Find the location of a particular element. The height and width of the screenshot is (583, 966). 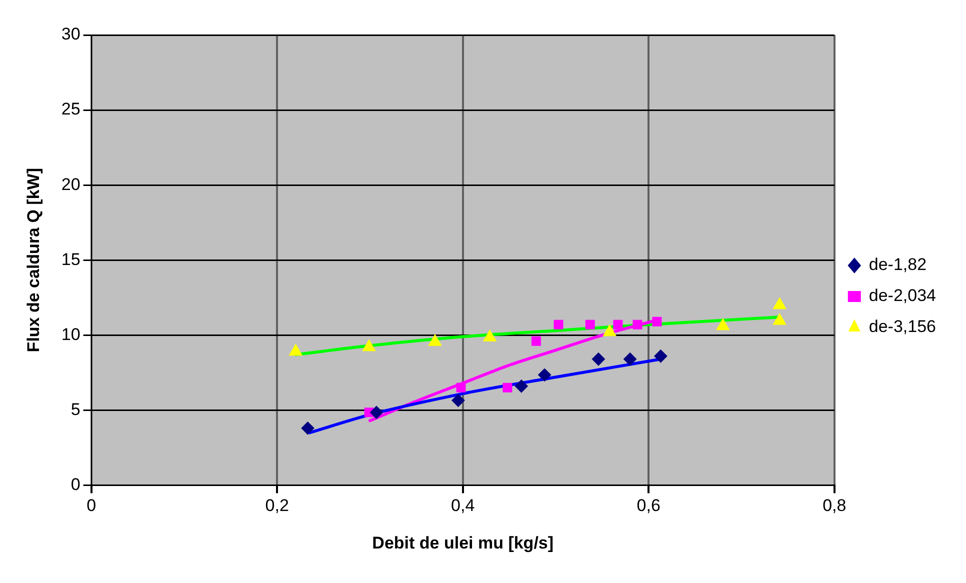

y-tick-label: 20 is located at coordinates (70, 184).